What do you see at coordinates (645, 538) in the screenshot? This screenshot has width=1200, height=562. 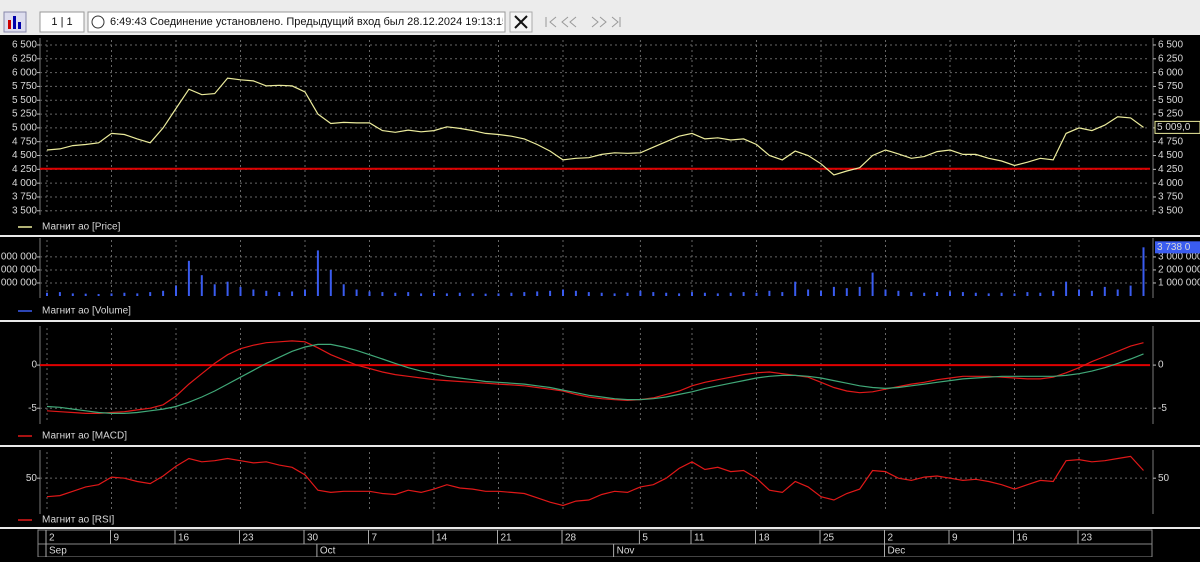 I see `x-tick-label: 5` at bounding box center [645, 538].